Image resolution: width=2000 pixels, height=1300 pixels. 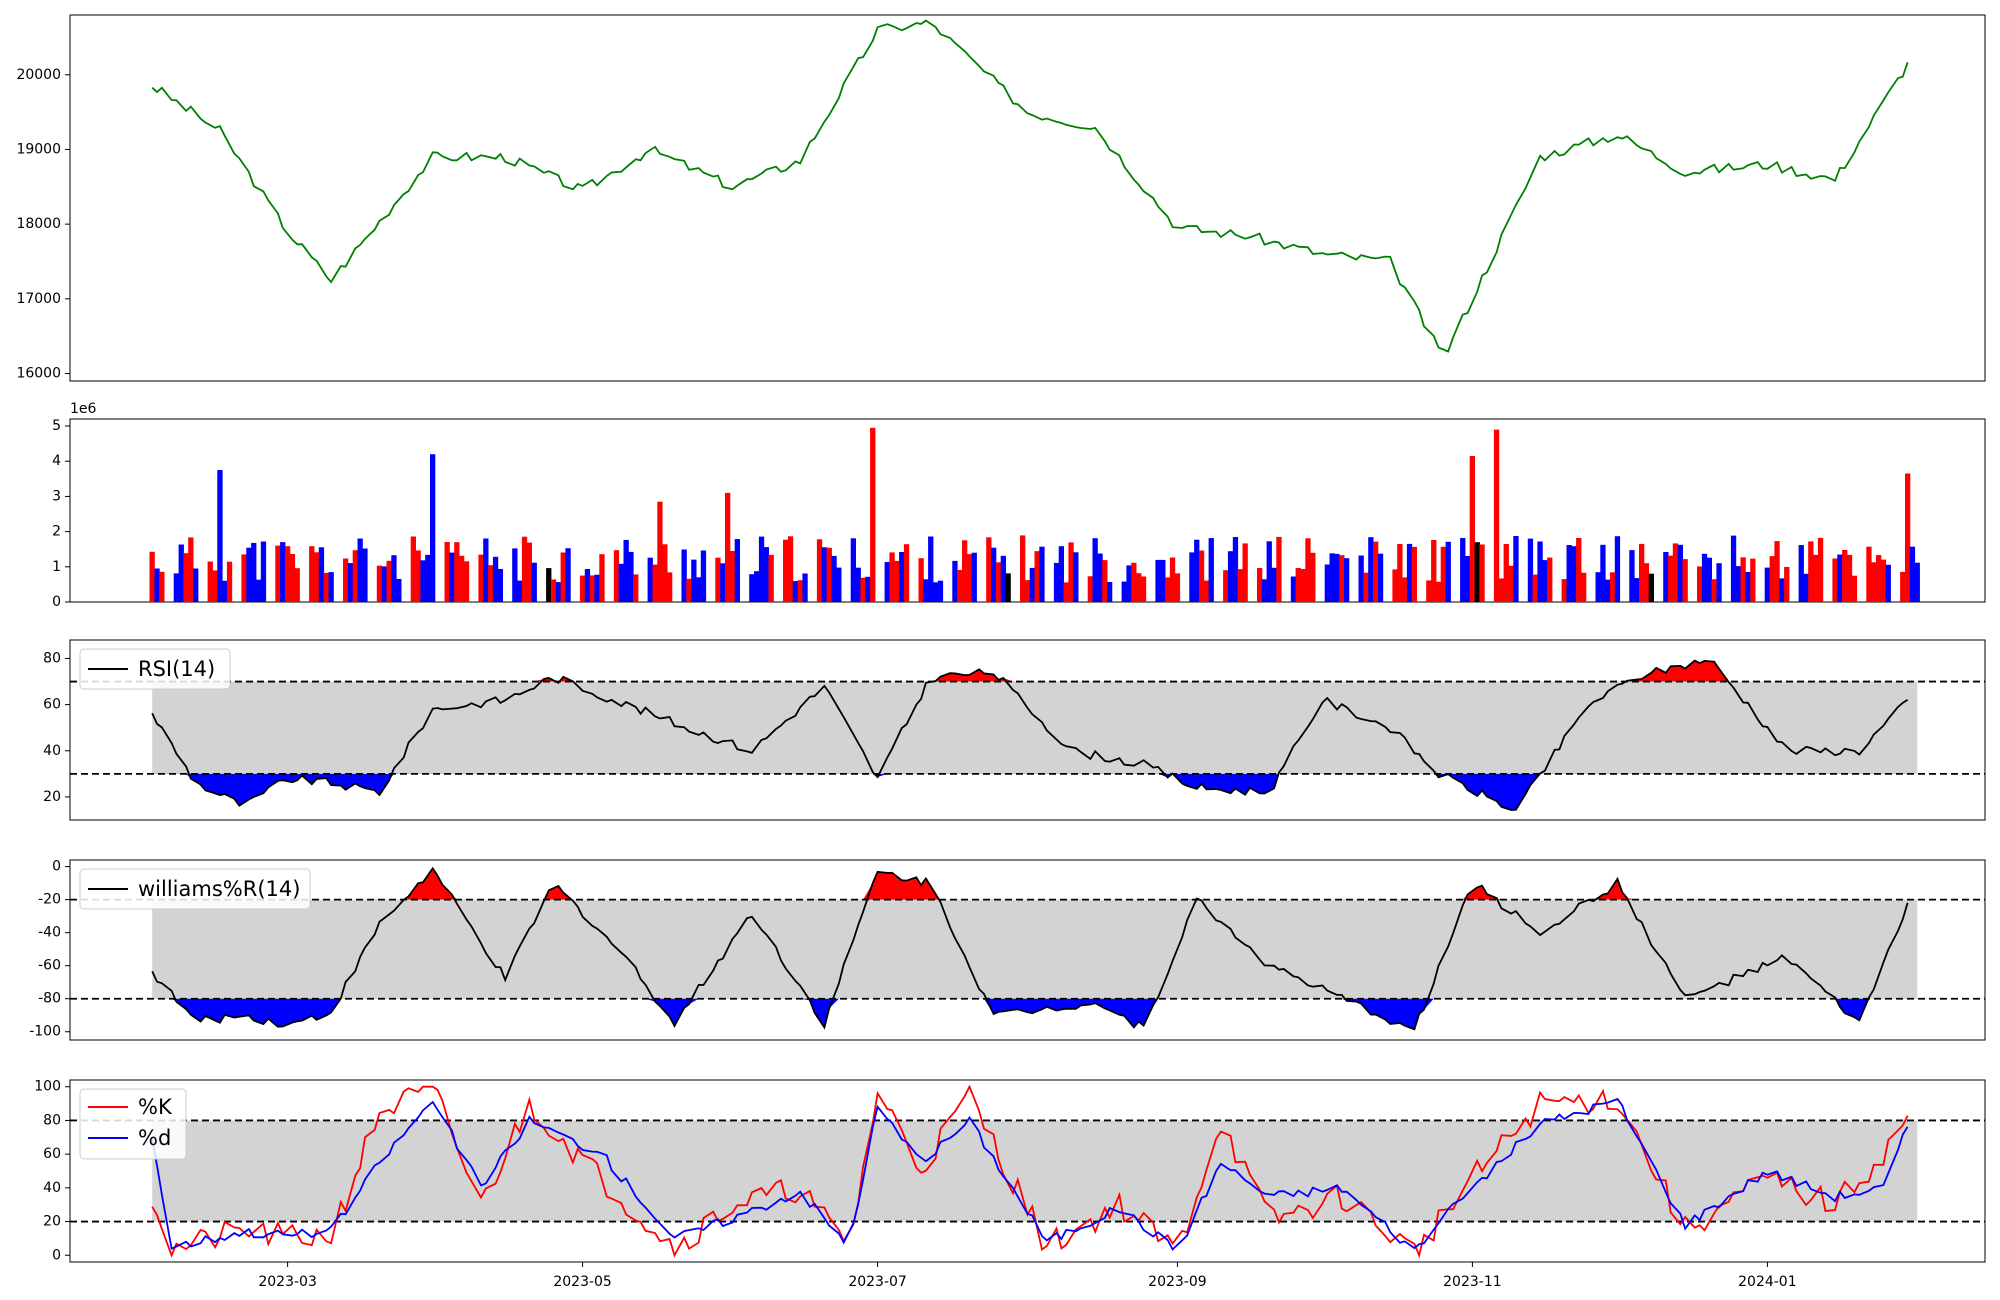 I want to click on x-tick-label: 2024-01, so click(x=1767, y=1282).